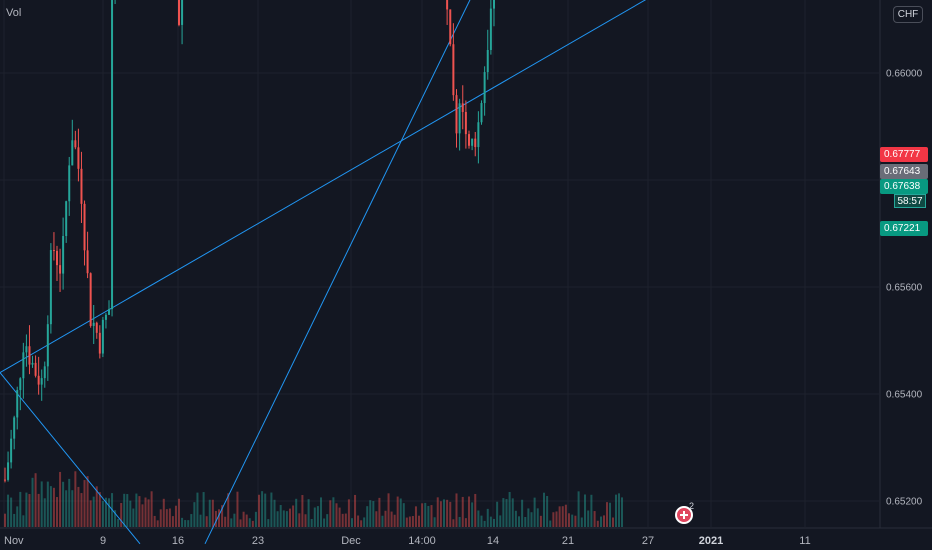 This screenshot has height=550, width=932. What do you see at coordinates (648, 541) in the screenshot?
I see `x-tick-label: 27` at bounding box center [648, 541].